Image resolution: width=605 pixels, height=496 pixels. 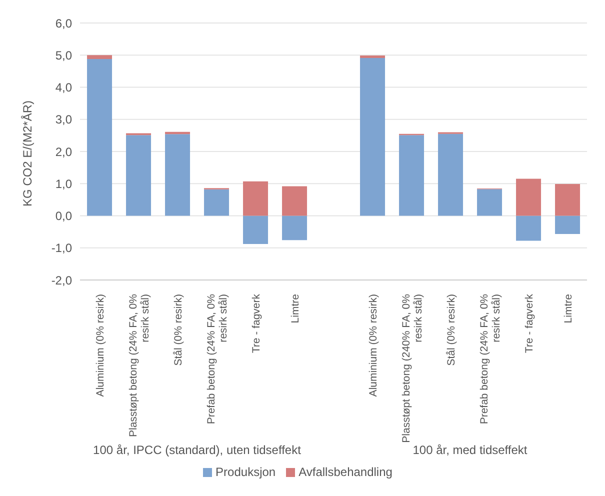 What do you see at coordinates (27, 153) in the screenshot?
I see `y-axis-title: KG CO2 E/(M2*ÅR)` at bounding box center [27, 153].